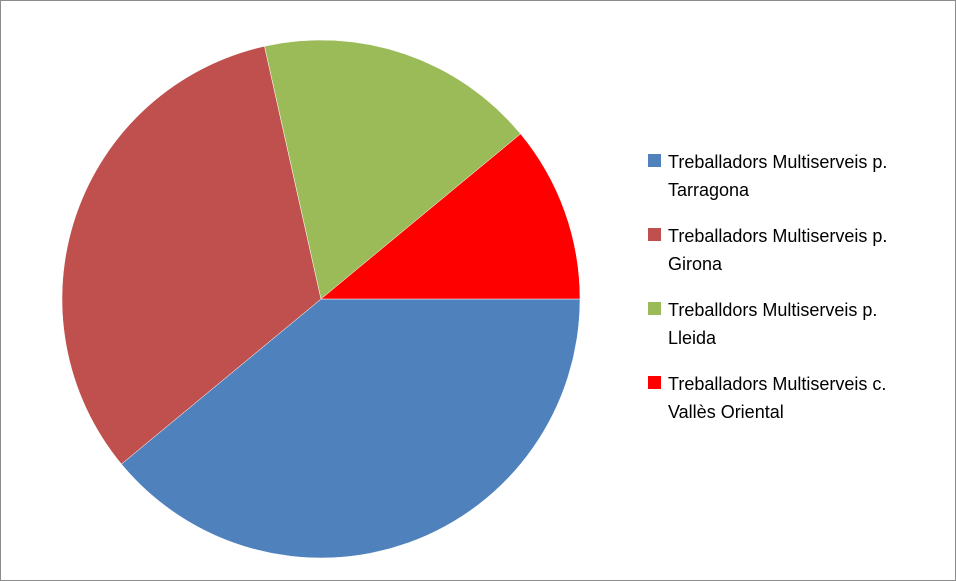 This screenshot has height=581, width=956. I want to click on legend-item: Treballadors Multiserveis p. Tarragona, so click(796, 176).